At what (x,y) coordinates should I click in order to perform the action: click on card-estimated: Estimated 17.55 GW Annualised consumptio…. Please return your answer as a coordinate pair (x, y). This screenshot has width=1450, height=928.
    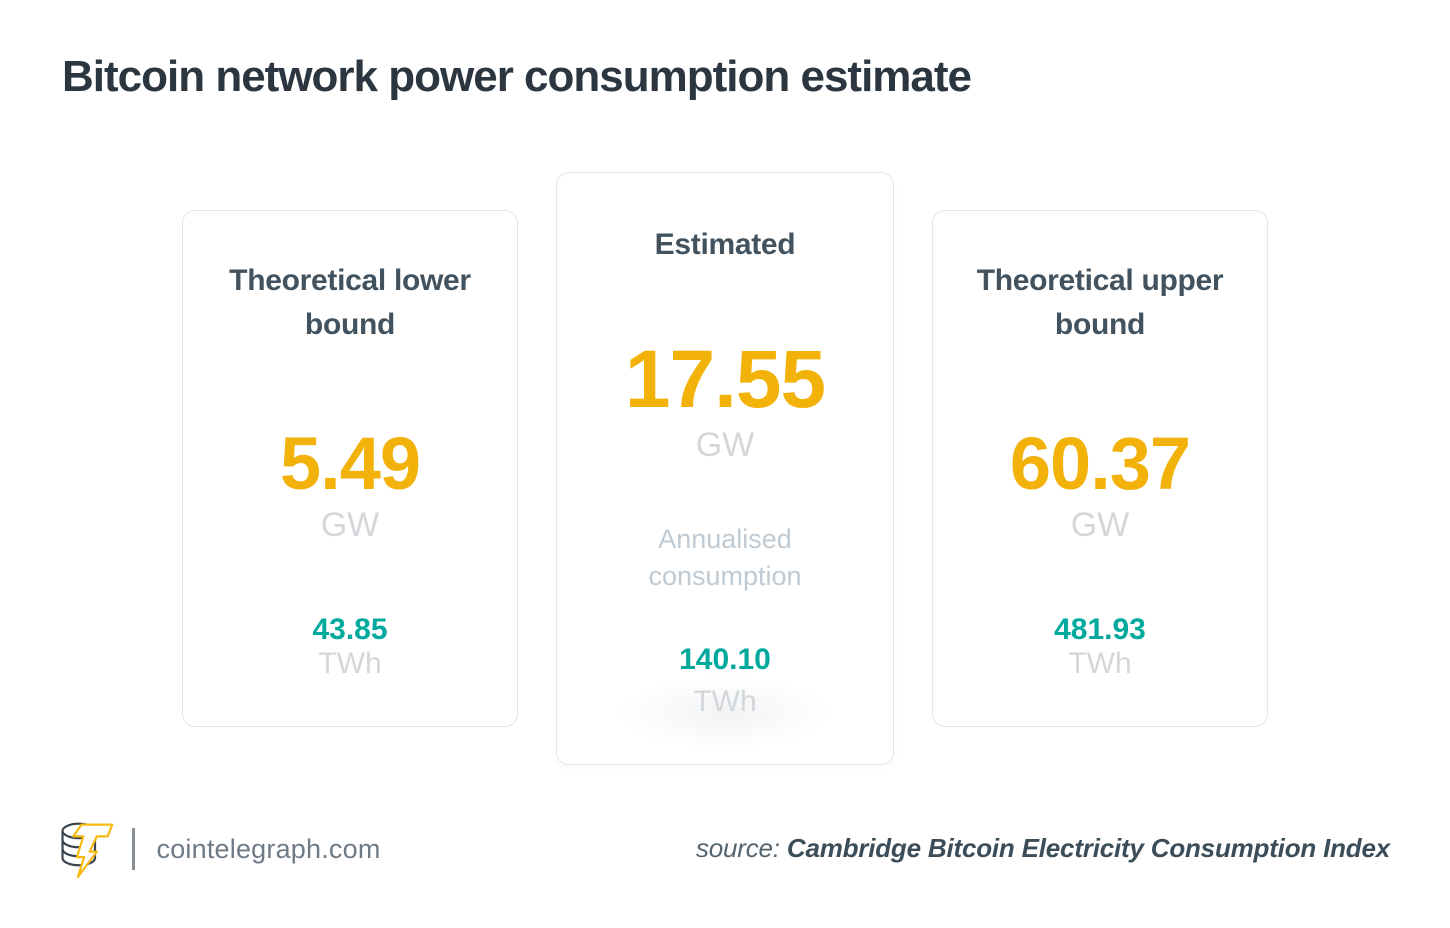
    Looking at the image, I should click on (725, 468).